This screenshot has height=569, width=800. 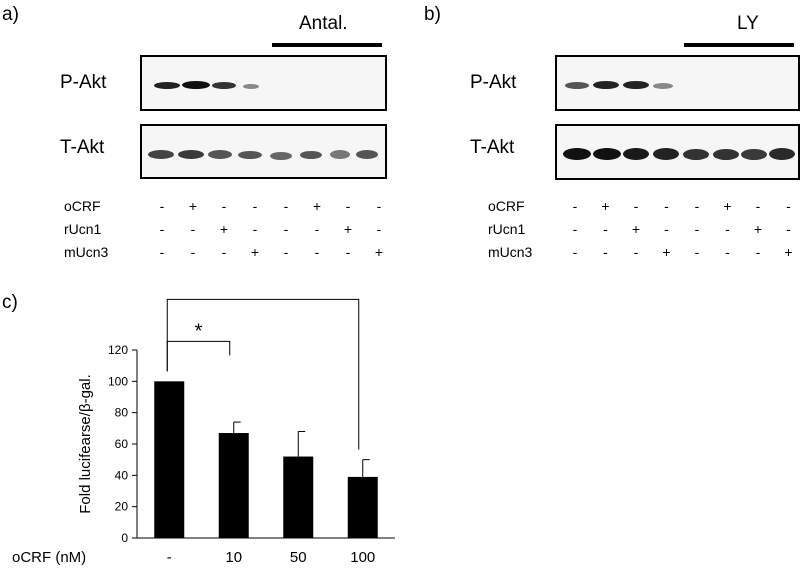 I want to click on y-tick-label: 120, so click(x=118, y=350).